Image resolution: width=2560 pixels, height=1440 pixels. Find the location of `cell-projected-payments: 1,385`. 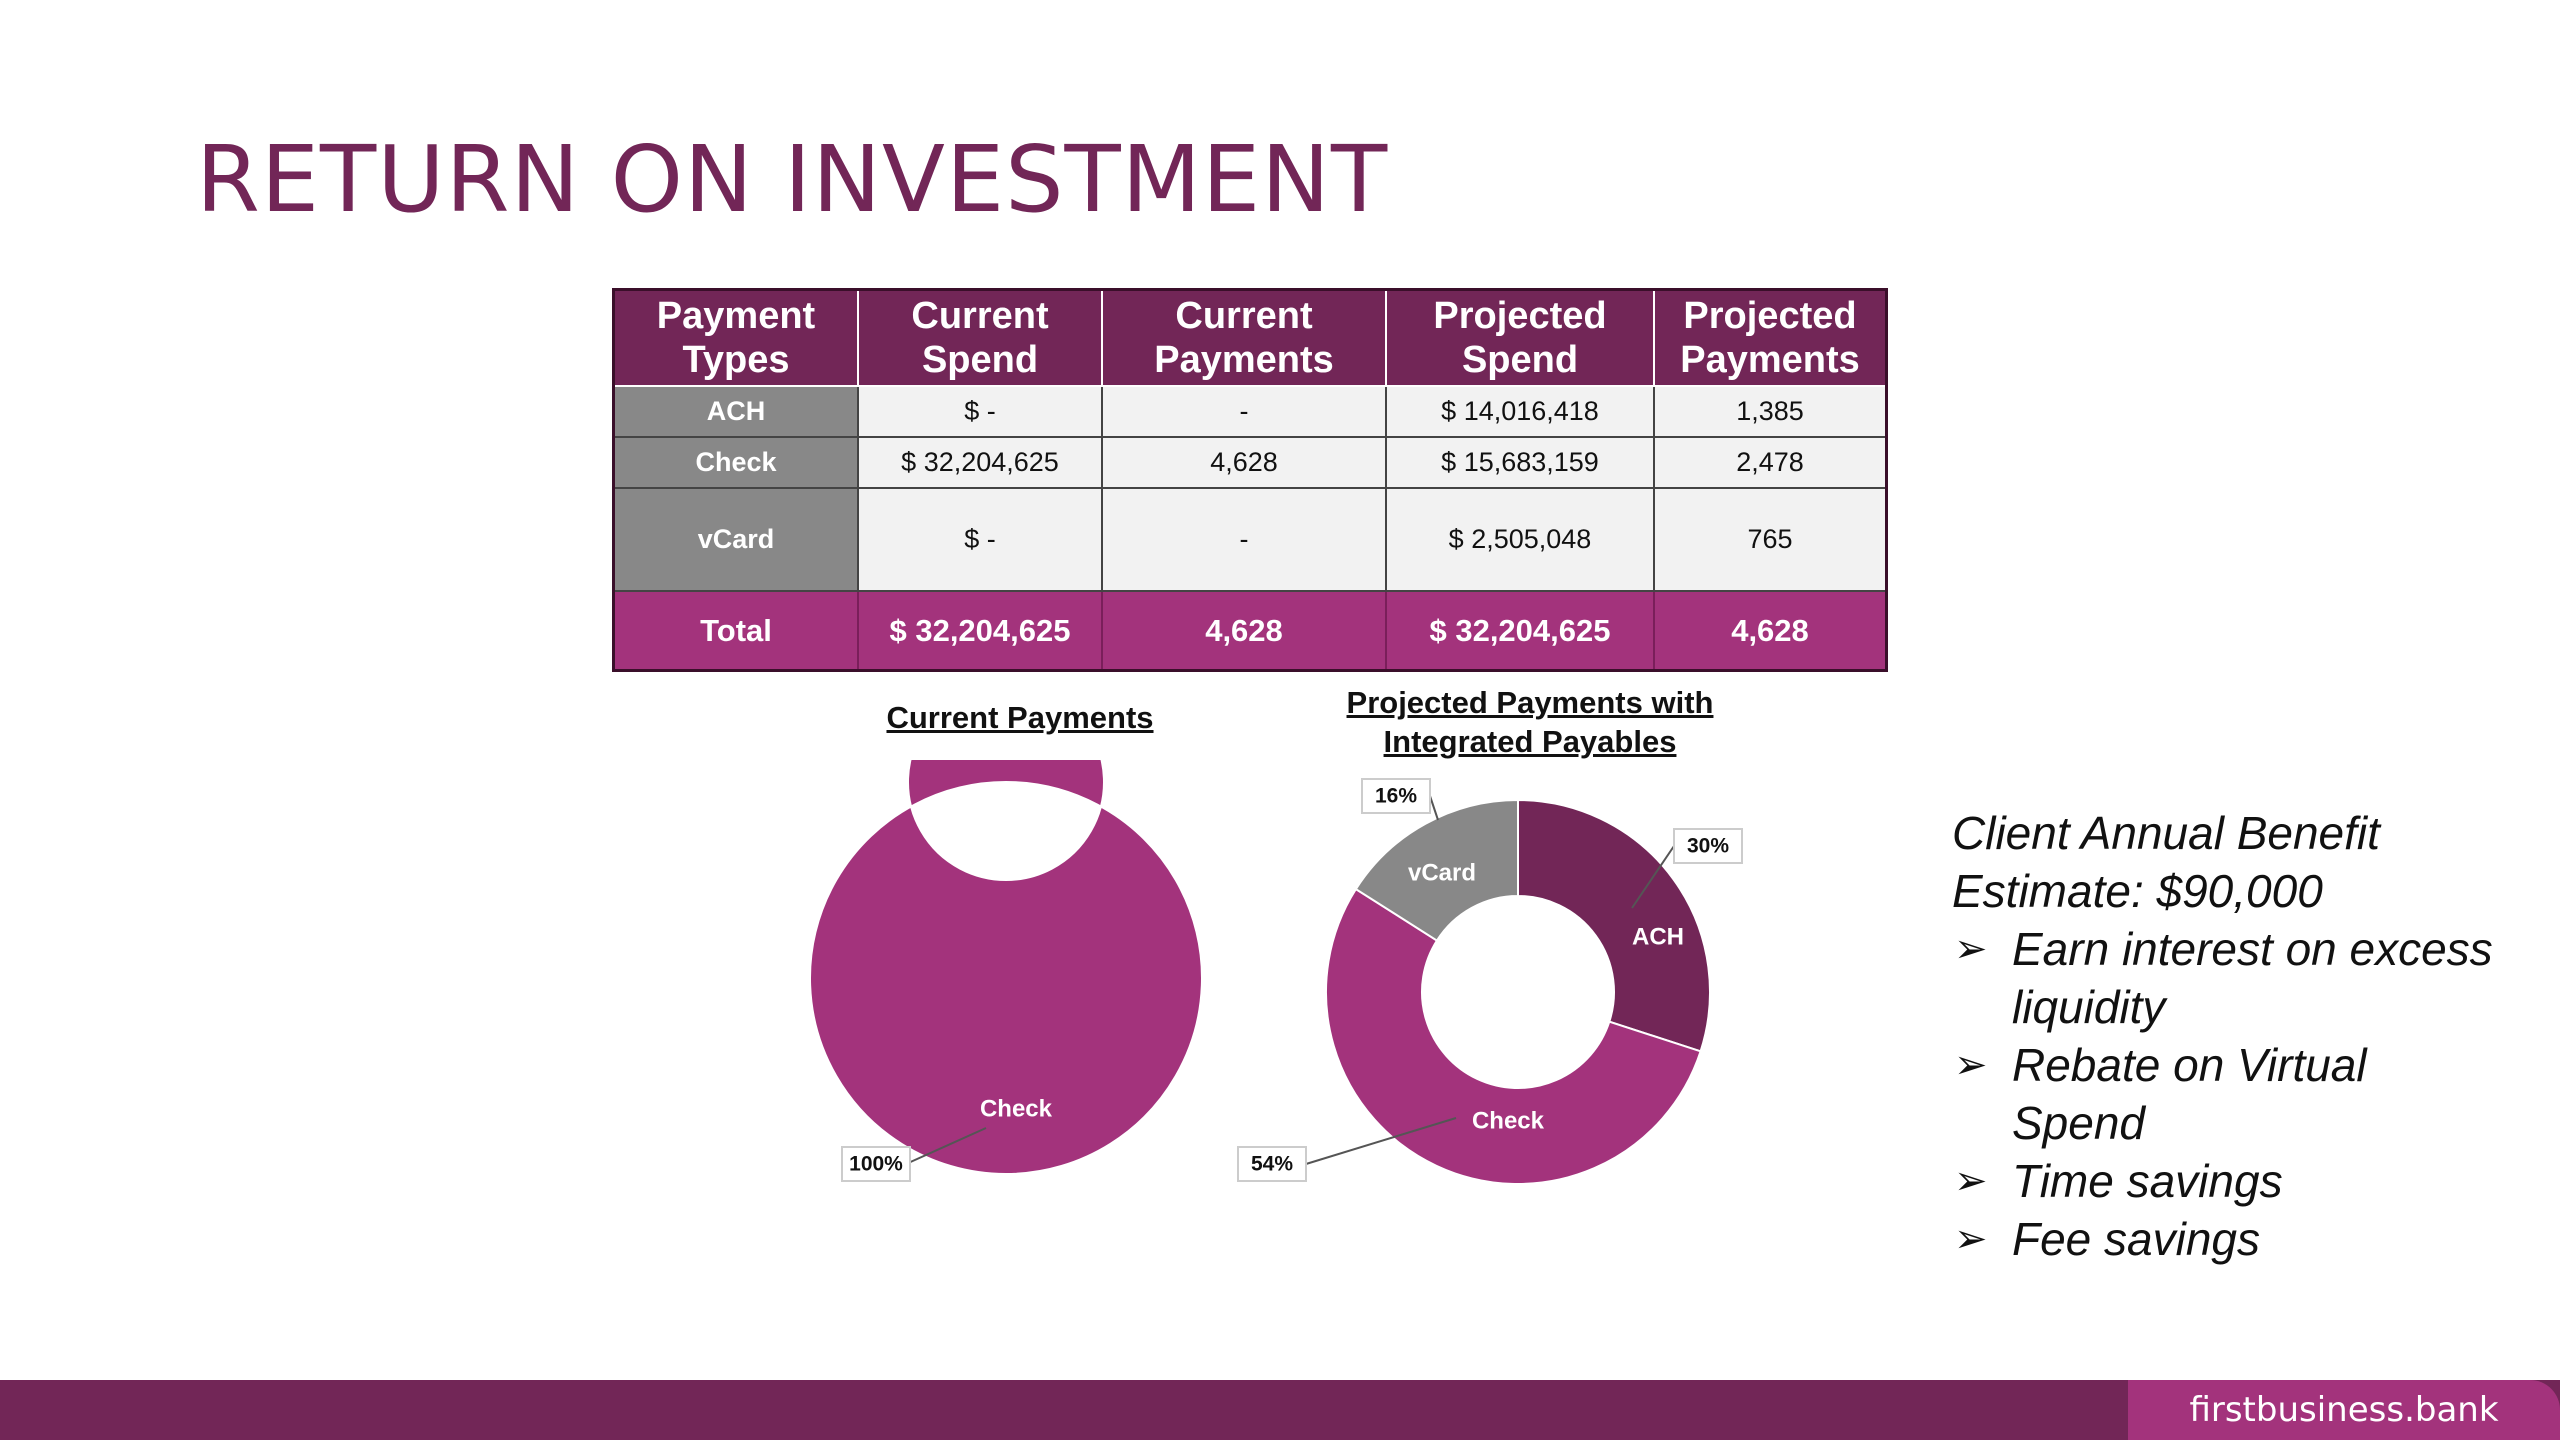

cell-projected-payments: 1,385 is located at coordinates (1770, 411).